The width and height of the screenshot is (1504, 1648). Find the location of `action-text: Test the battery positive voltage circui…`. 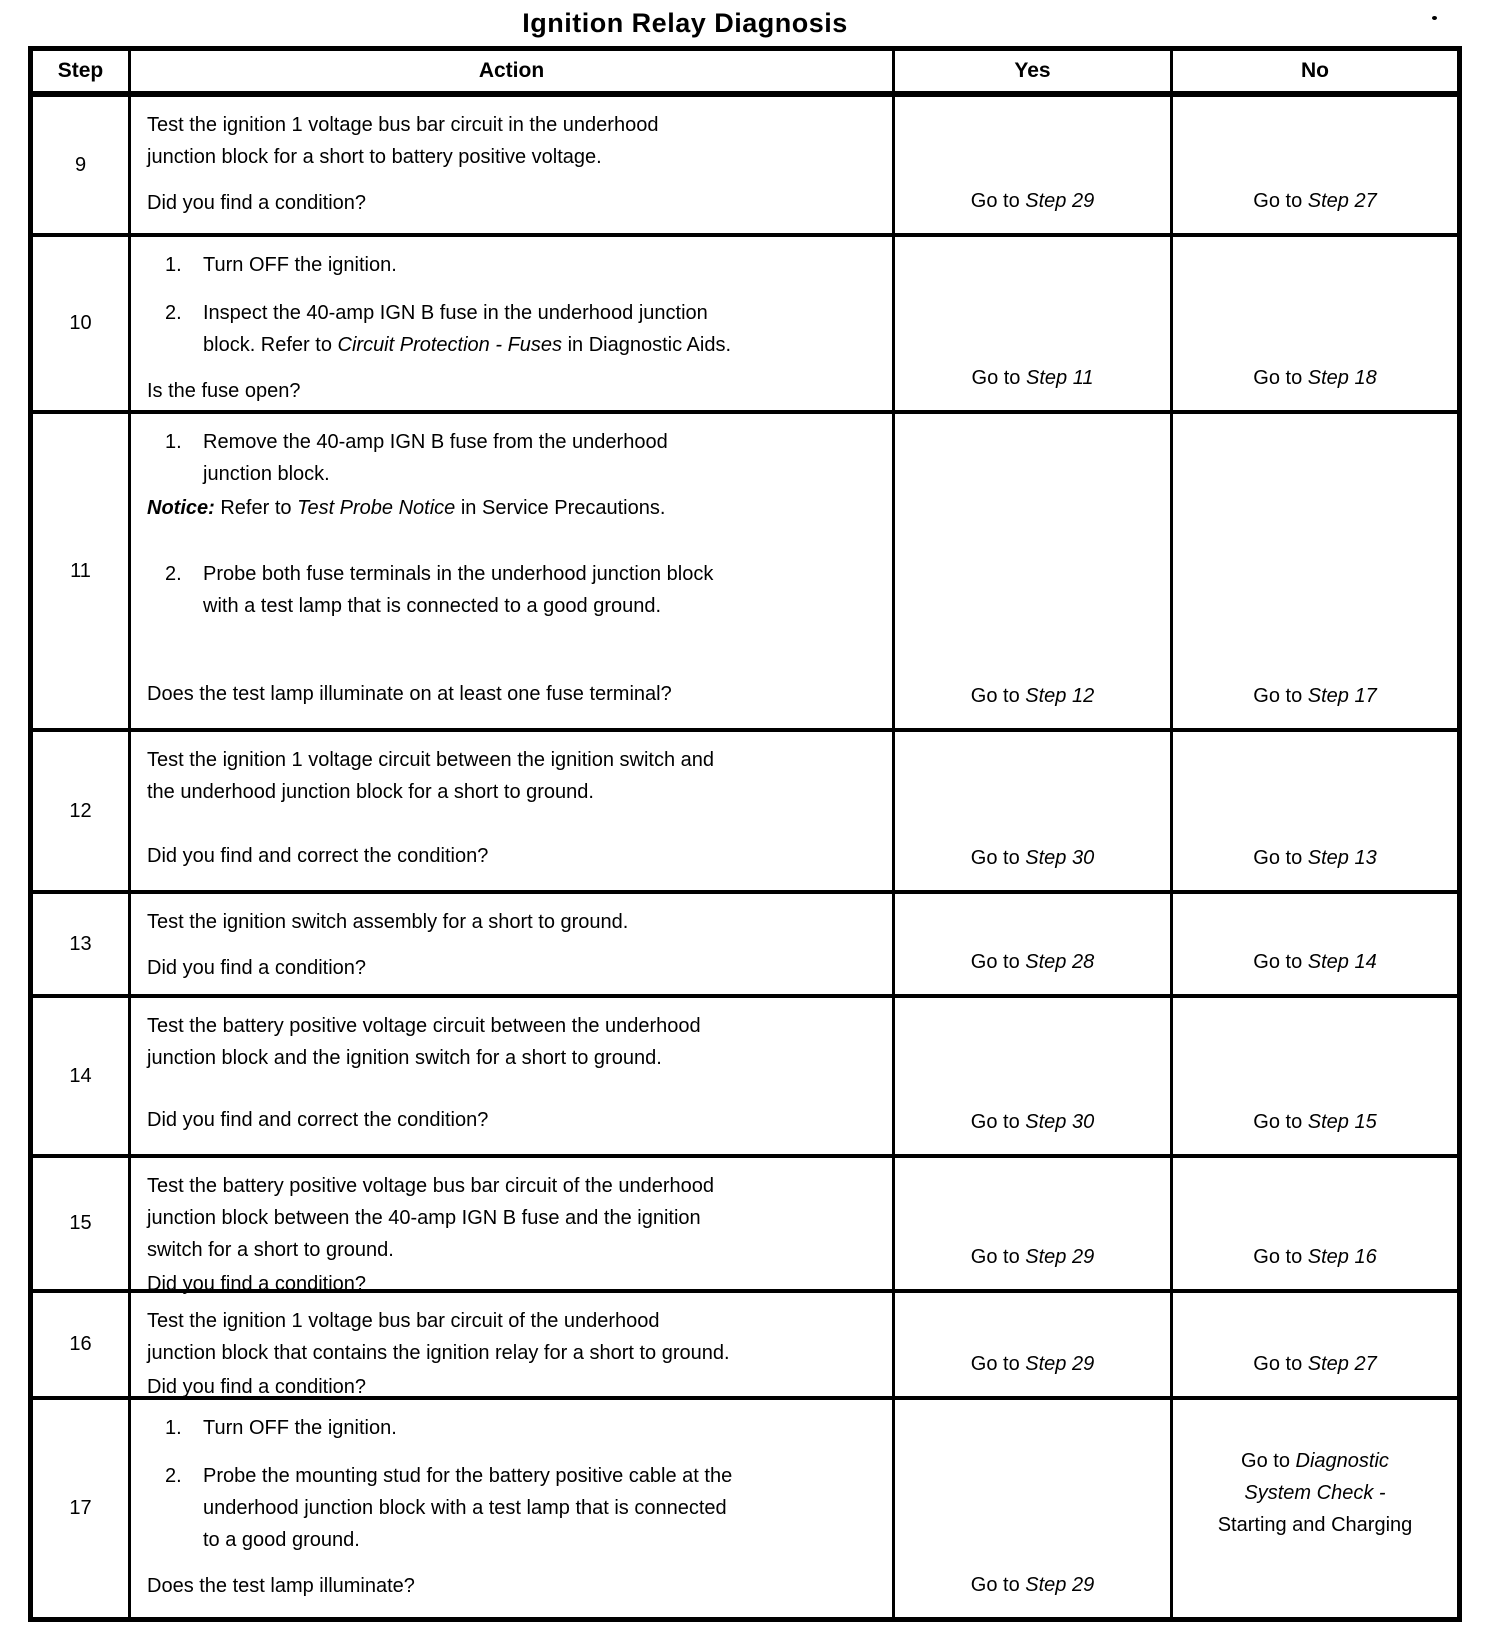

action-text: Test the battery positive voltage circui… is located at coordinates (424, 1042).